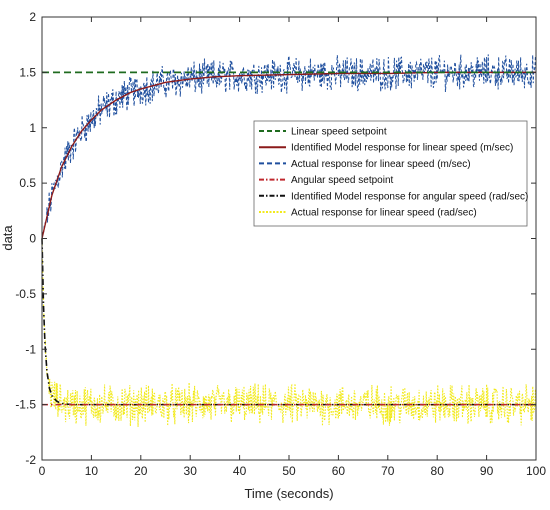 The height and width of the screenshot is (510, 550). I want to click on y-tick-label: 1, so click(32, 128).